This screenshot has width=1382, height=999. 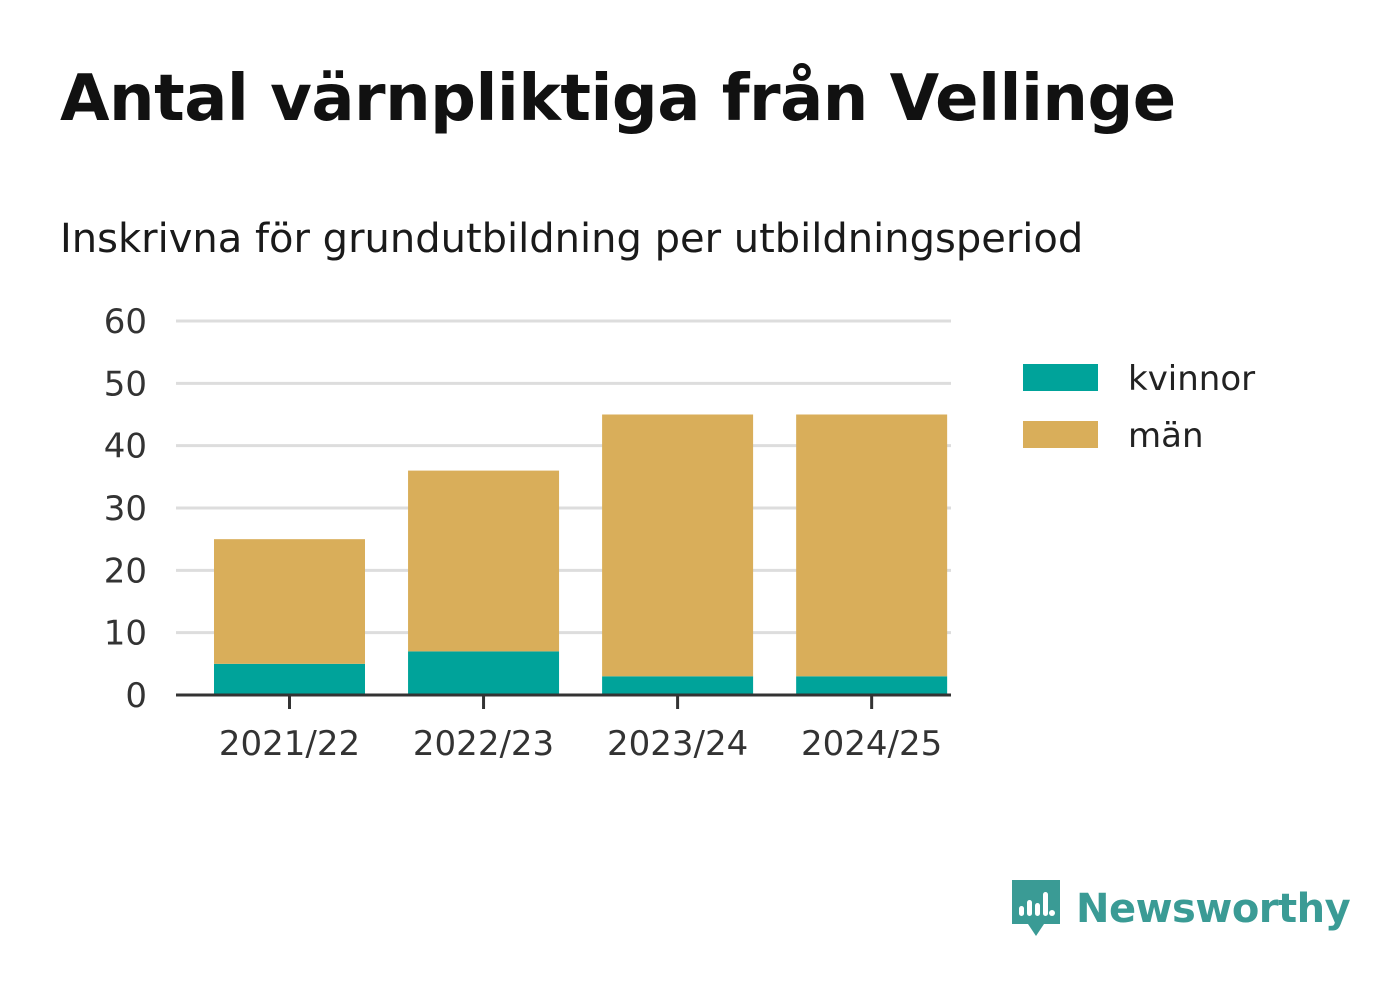 What do you see at coordinates (581, 554) in the screenshot?
I see `bars` at bounding box center [581, 554].